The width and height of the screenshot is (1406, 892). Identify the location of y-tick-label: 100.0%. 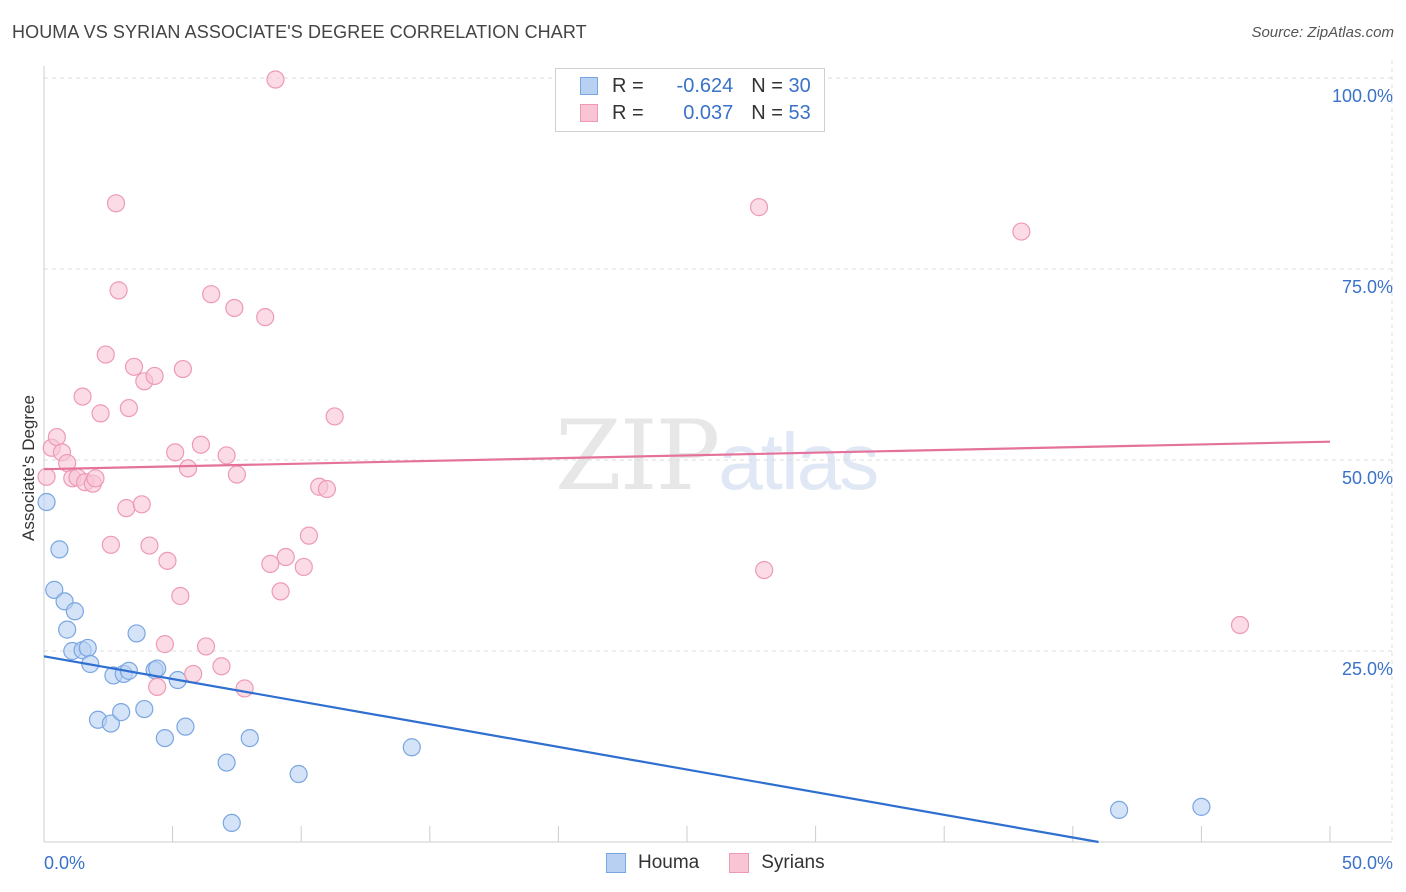
(1362, 96).